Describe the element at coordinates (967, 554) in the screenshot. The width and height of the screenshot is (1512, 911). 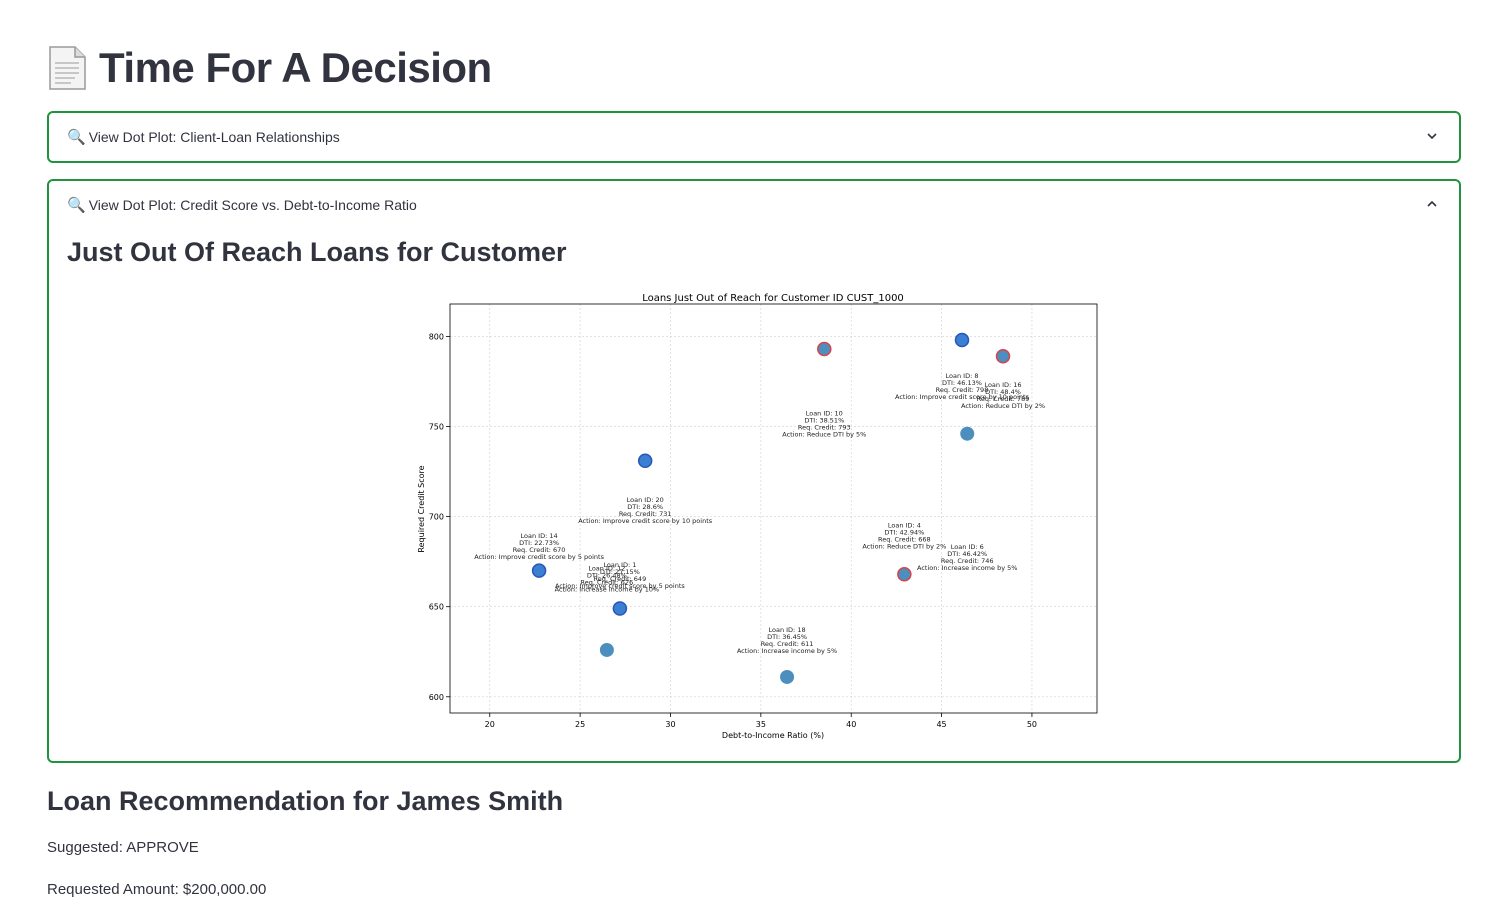
I see `annotation-line: DTI: 46.42%` at that location.